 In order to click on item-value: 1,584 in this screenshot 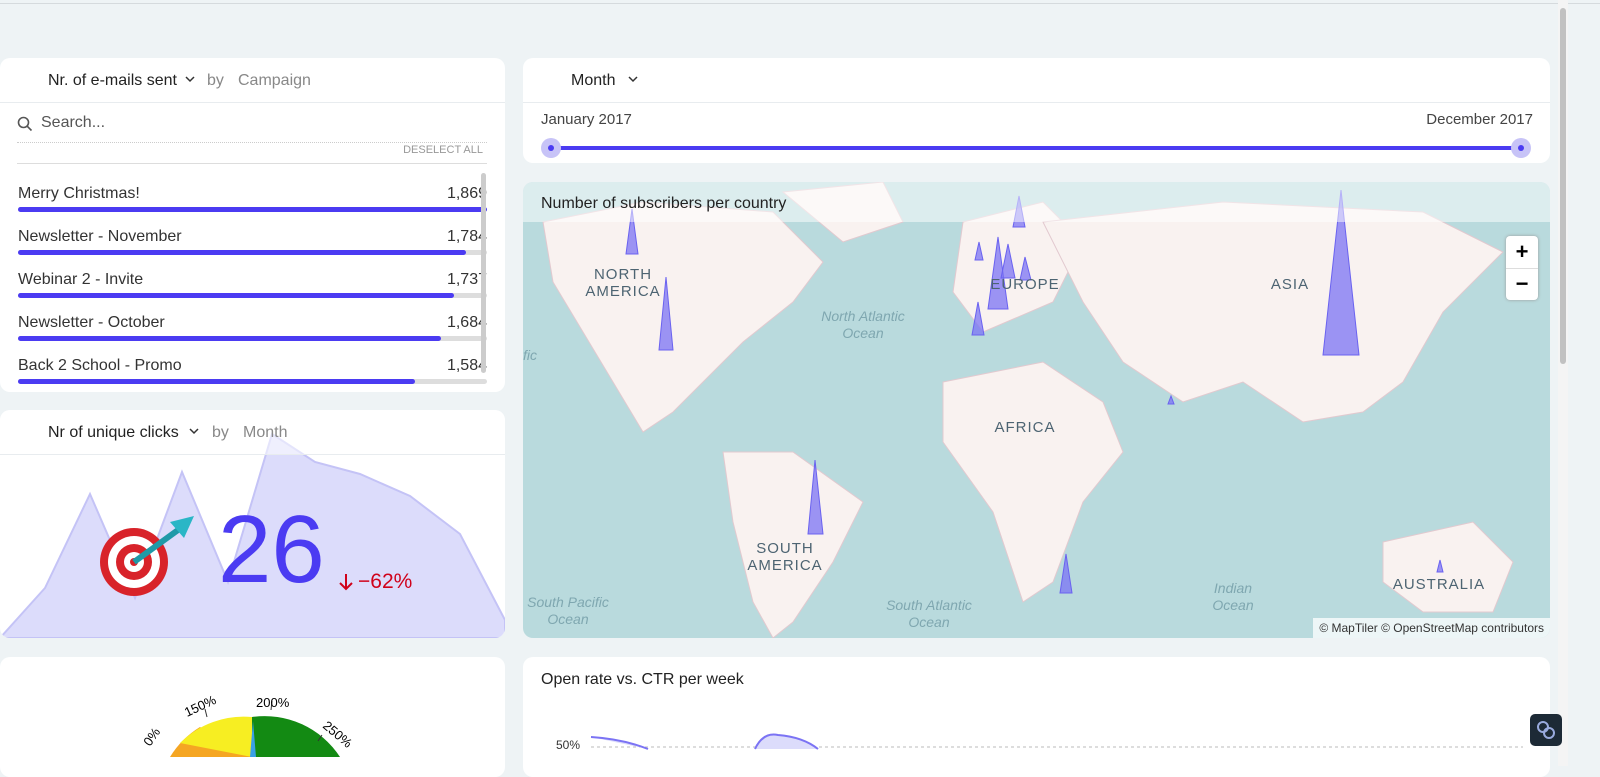, I will do `click(466, 365)`.